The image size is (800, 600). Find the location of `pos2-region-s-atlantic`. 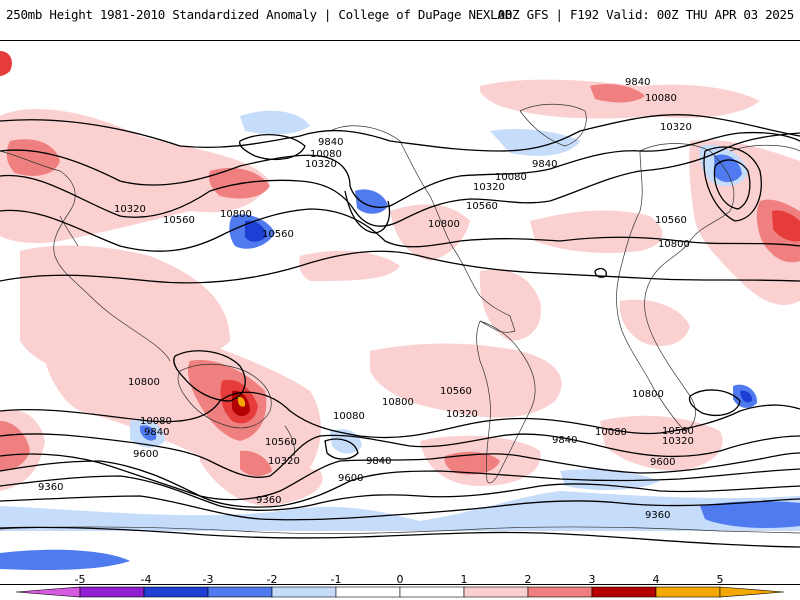

pos2-region-s-atlantic is located at coordinates (472, 463).